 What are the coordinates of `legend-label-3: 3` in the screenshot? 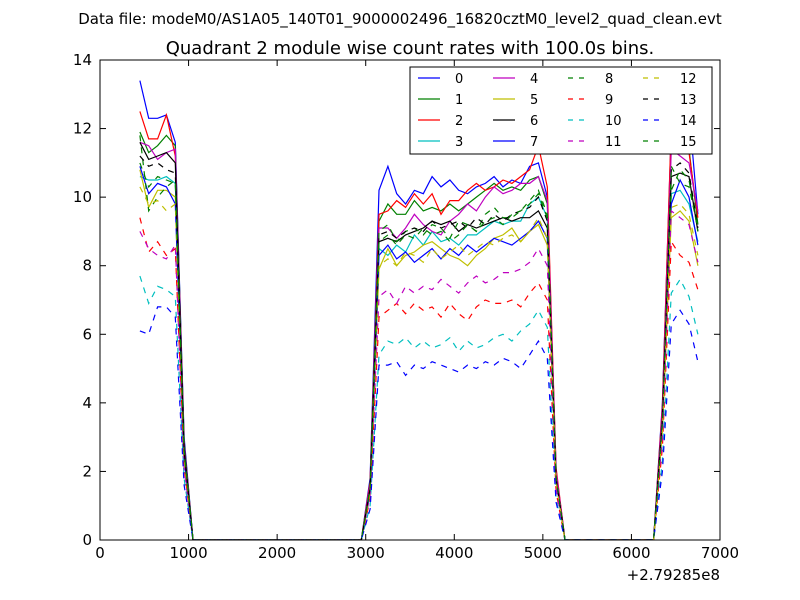 It's located at (459, 142).